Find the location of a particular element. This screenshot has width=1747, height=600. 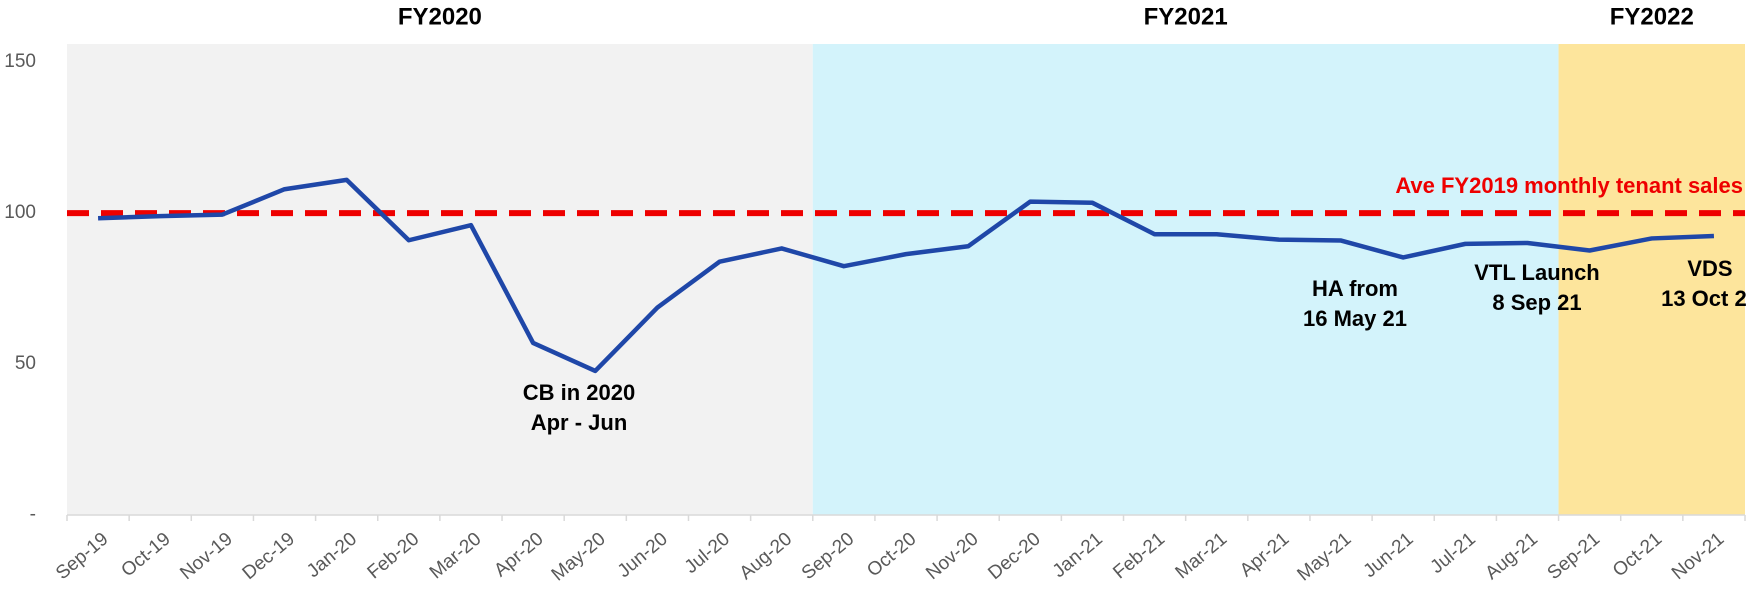

x-tick-label: Aug-20 is located at coordinates (766, 556).